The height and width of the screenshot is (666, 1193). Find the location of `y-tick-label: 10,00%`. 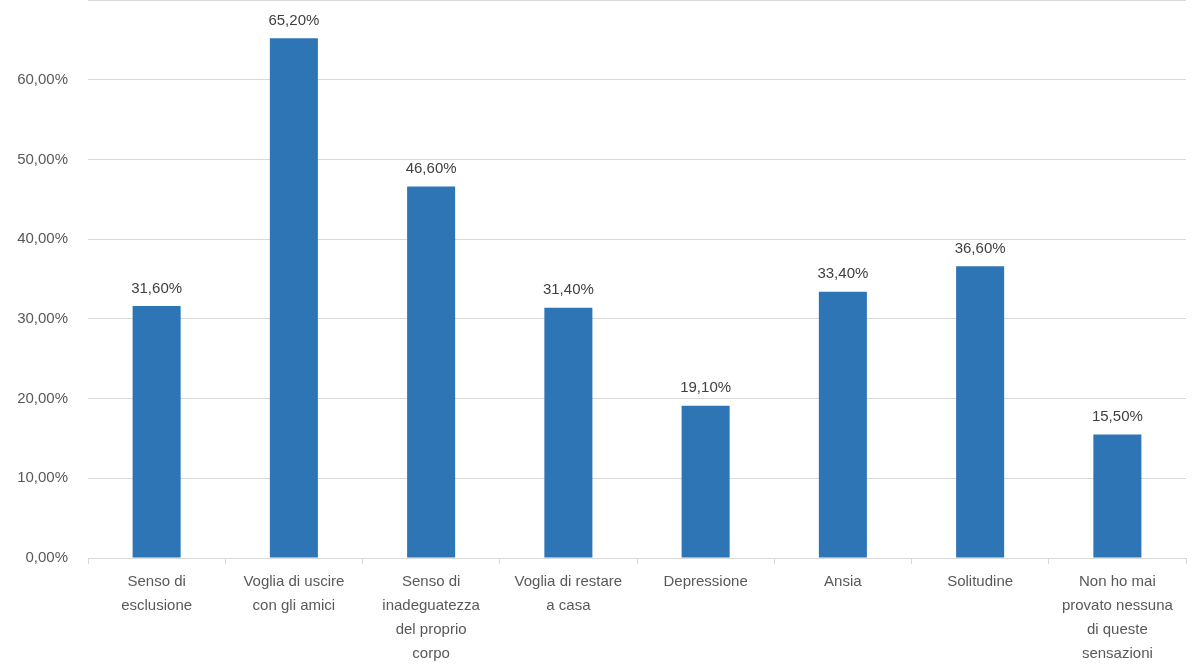

y-tick-label: 10,00% is located at coordinates (42, 477).